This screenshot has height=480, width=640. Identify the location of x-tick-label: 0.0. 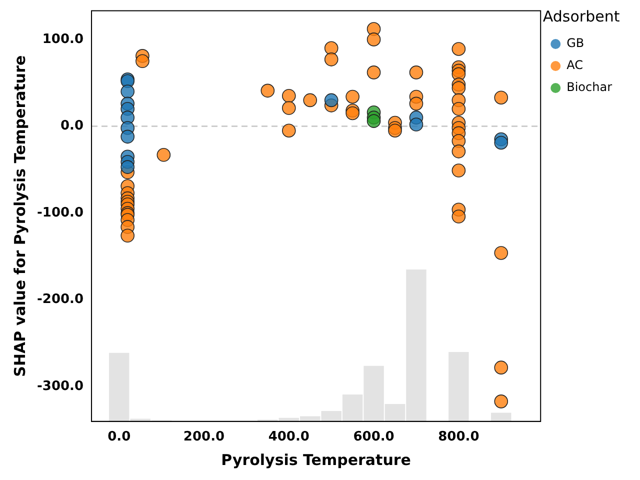
(119, 437).